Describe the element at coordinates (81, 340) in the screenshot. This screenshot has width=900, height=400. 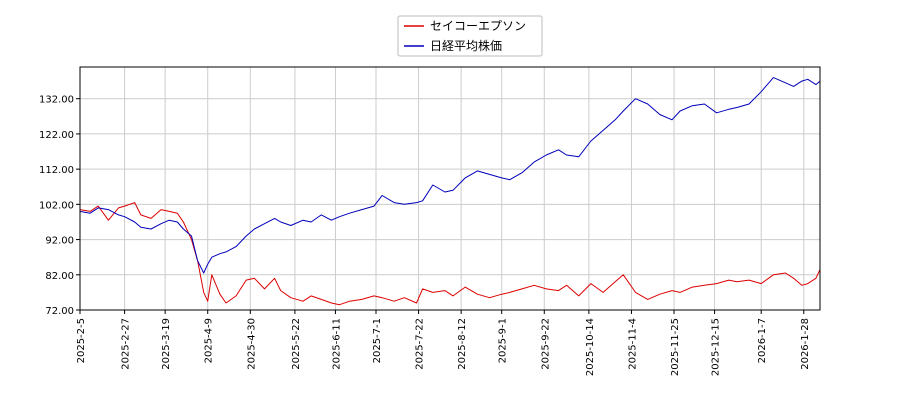
I see `x-tick-label: 2025-2-5` at that location.